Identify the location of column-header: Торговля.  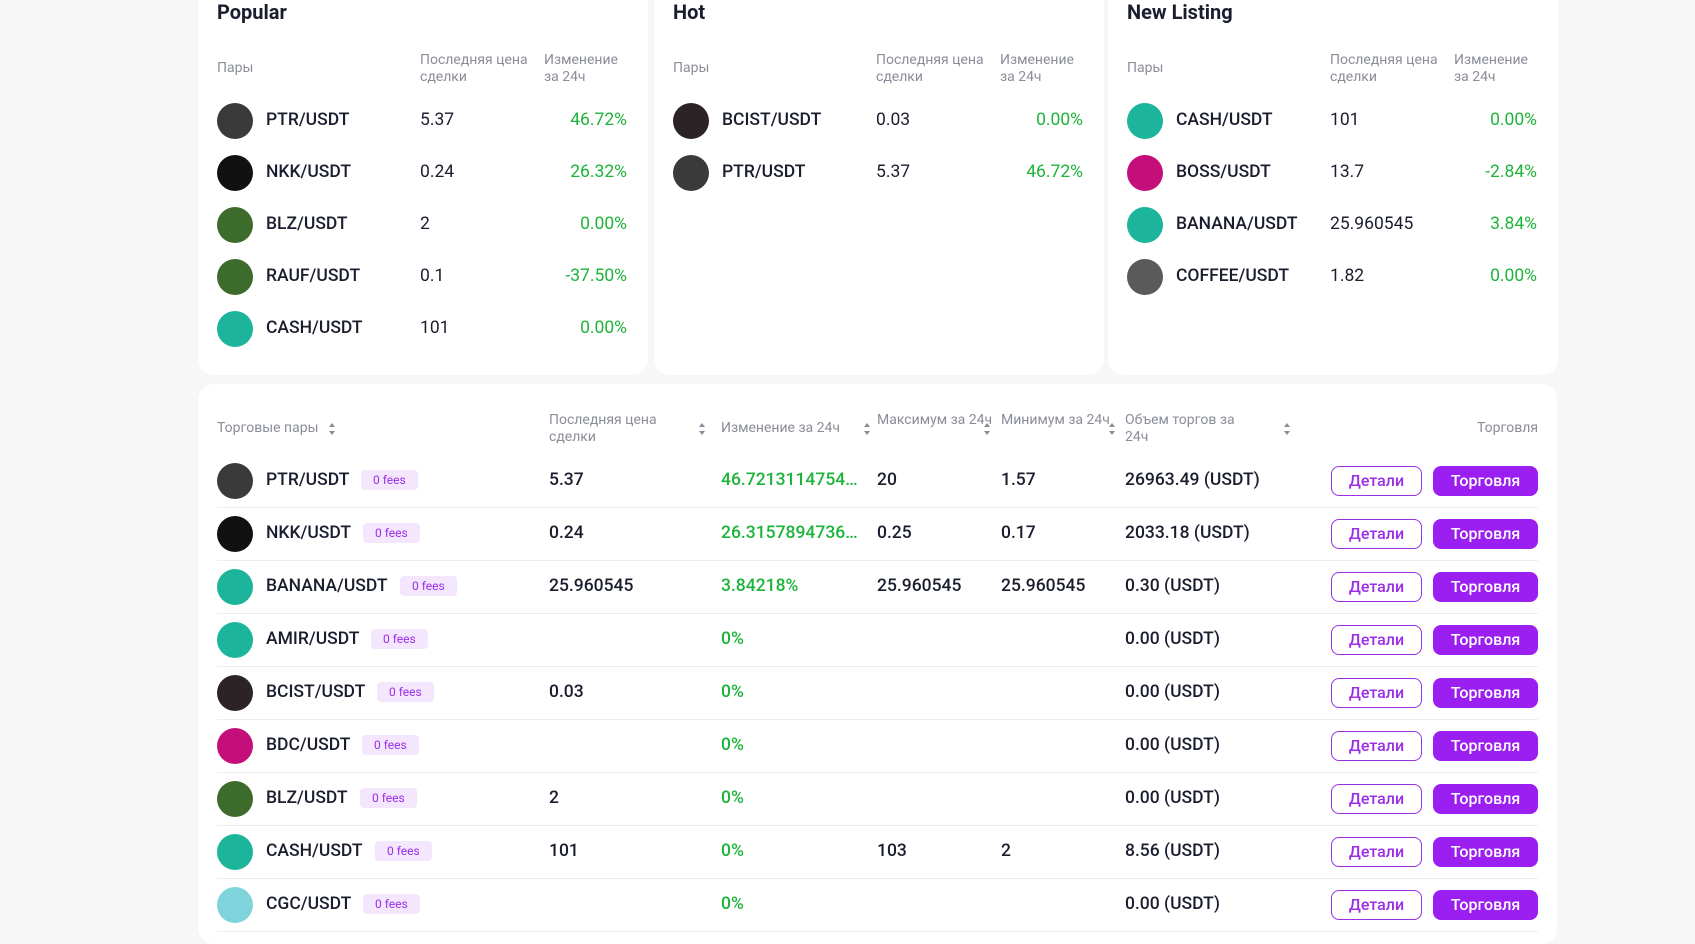
(1507, 428).